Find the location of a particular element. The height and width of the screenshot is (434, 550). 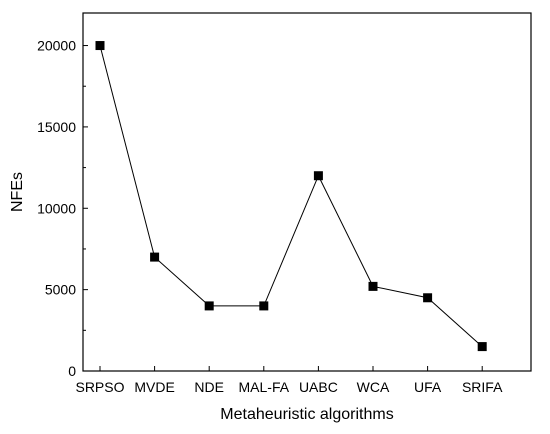

x-tick-label: UFA is located at coordinates (428, 387).